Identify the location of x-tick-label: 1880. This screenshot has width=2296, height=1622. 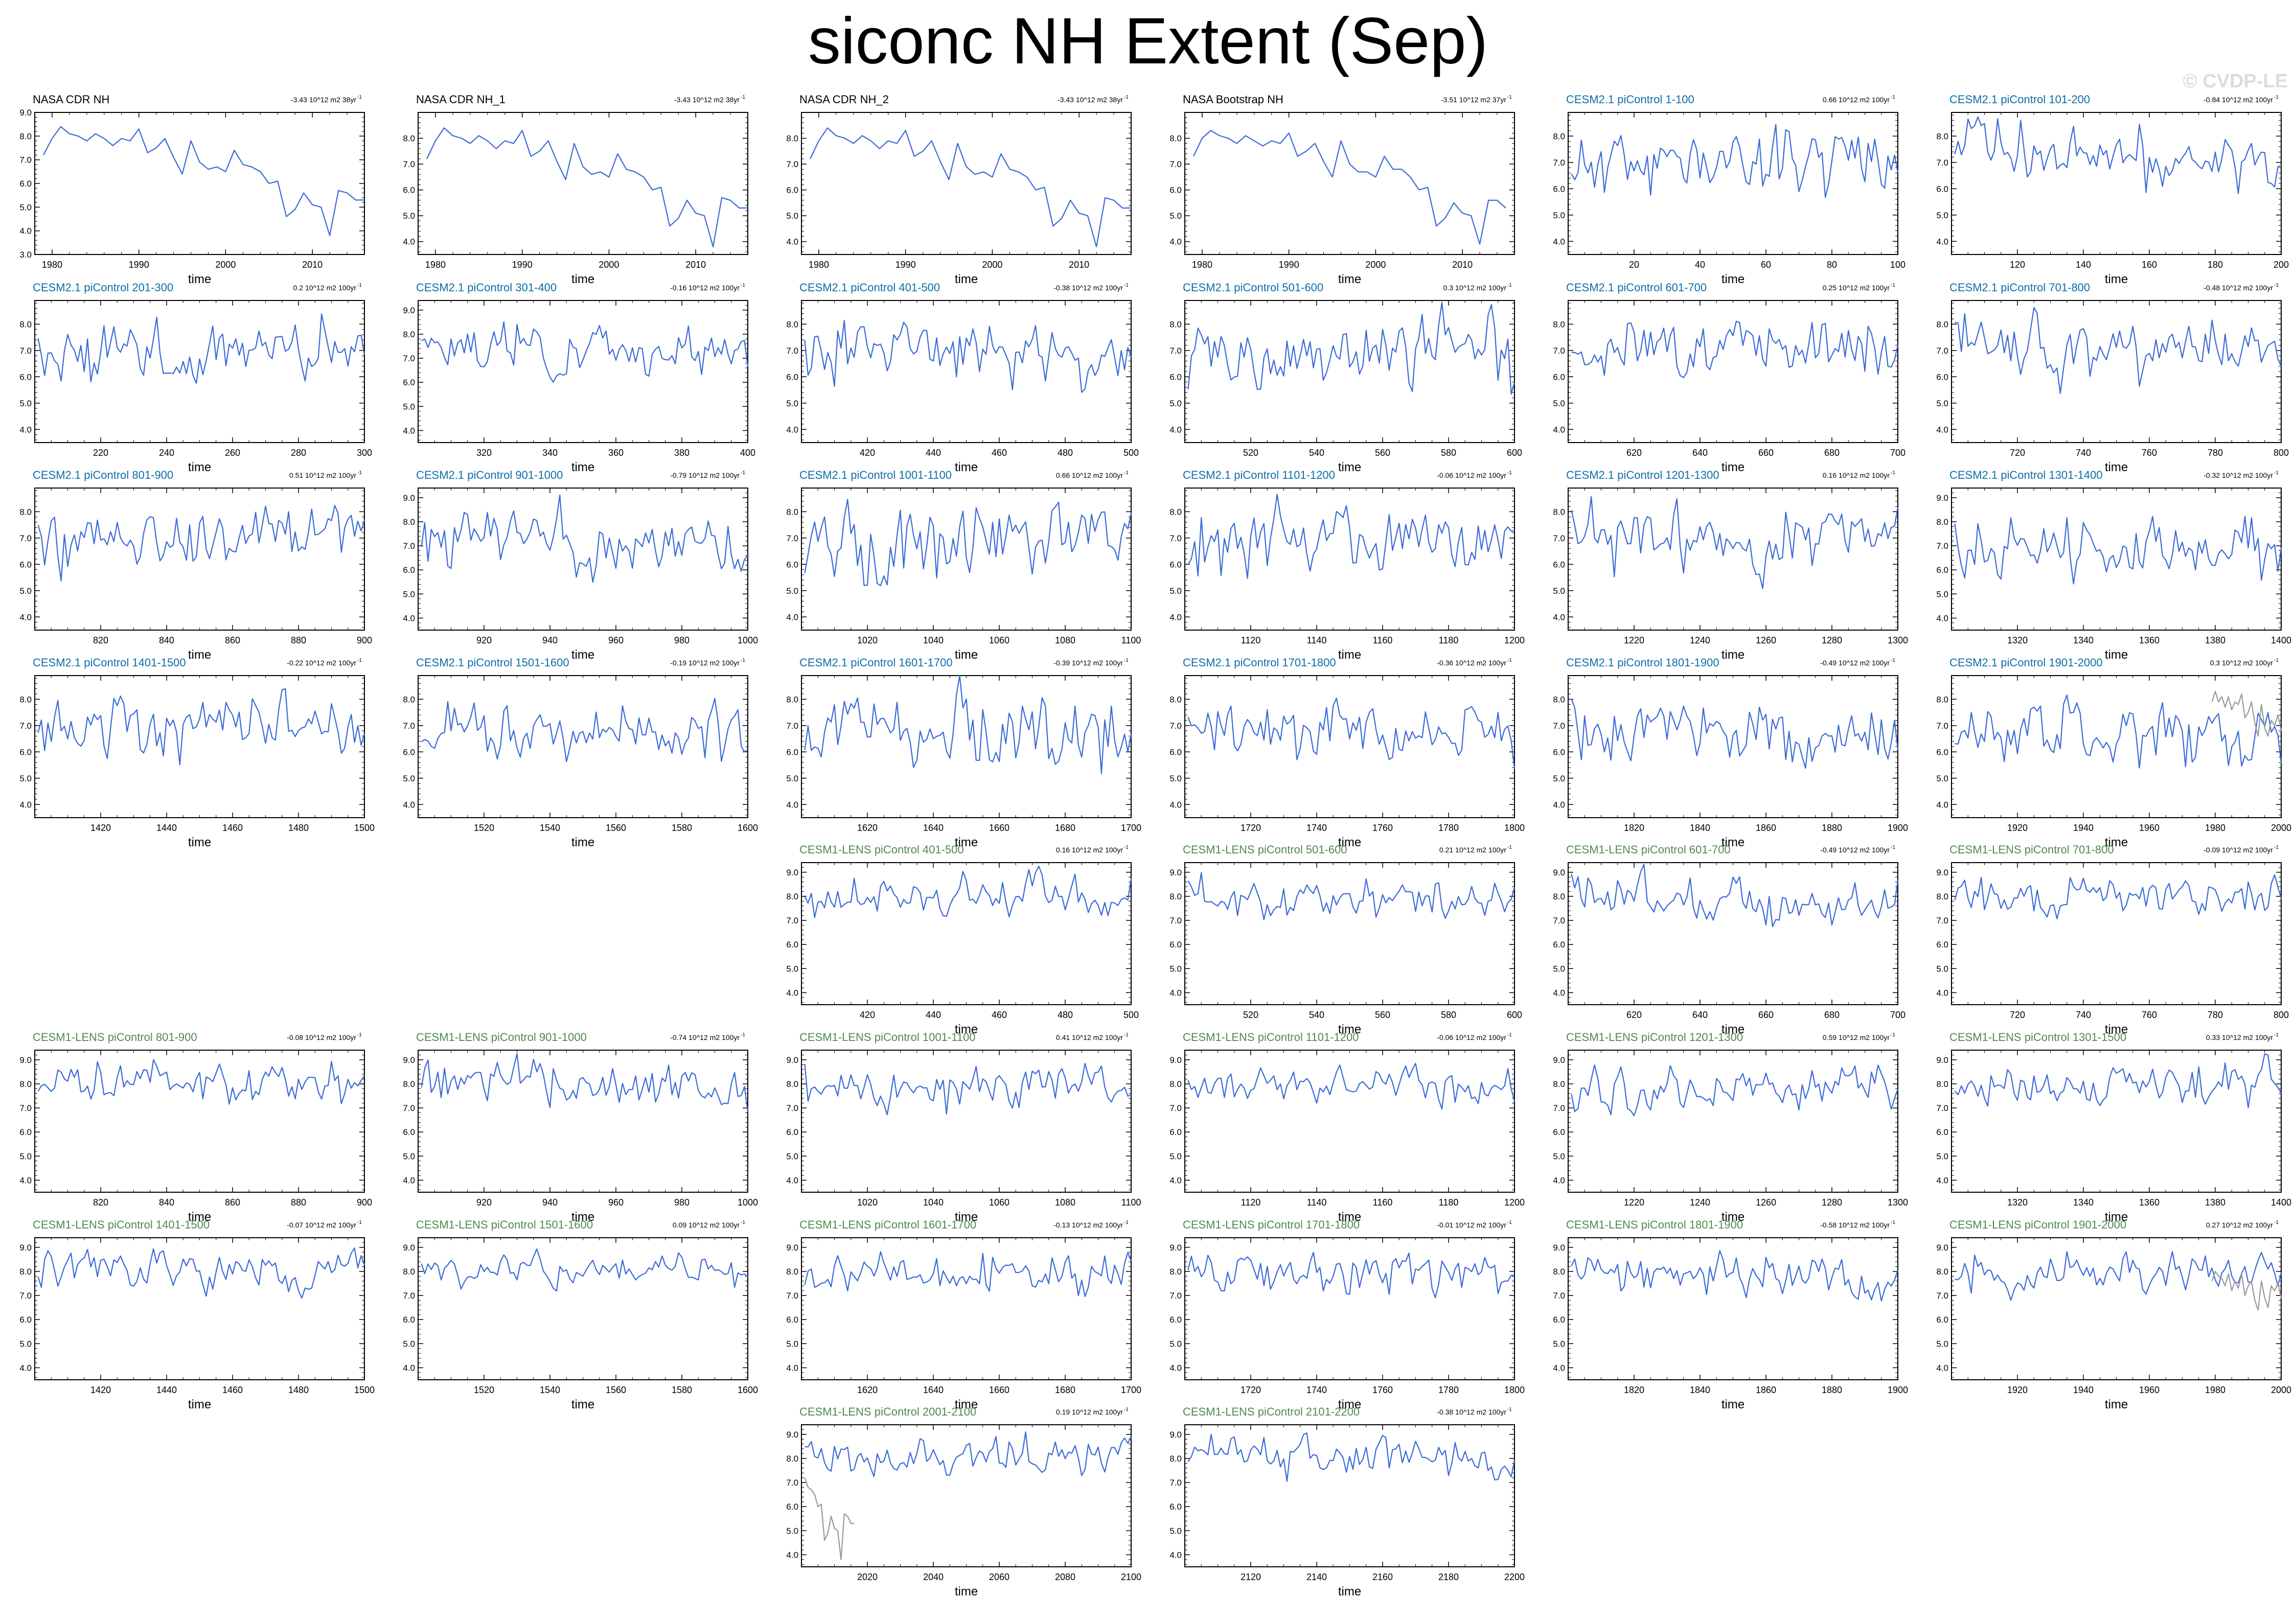
(1832, 828).